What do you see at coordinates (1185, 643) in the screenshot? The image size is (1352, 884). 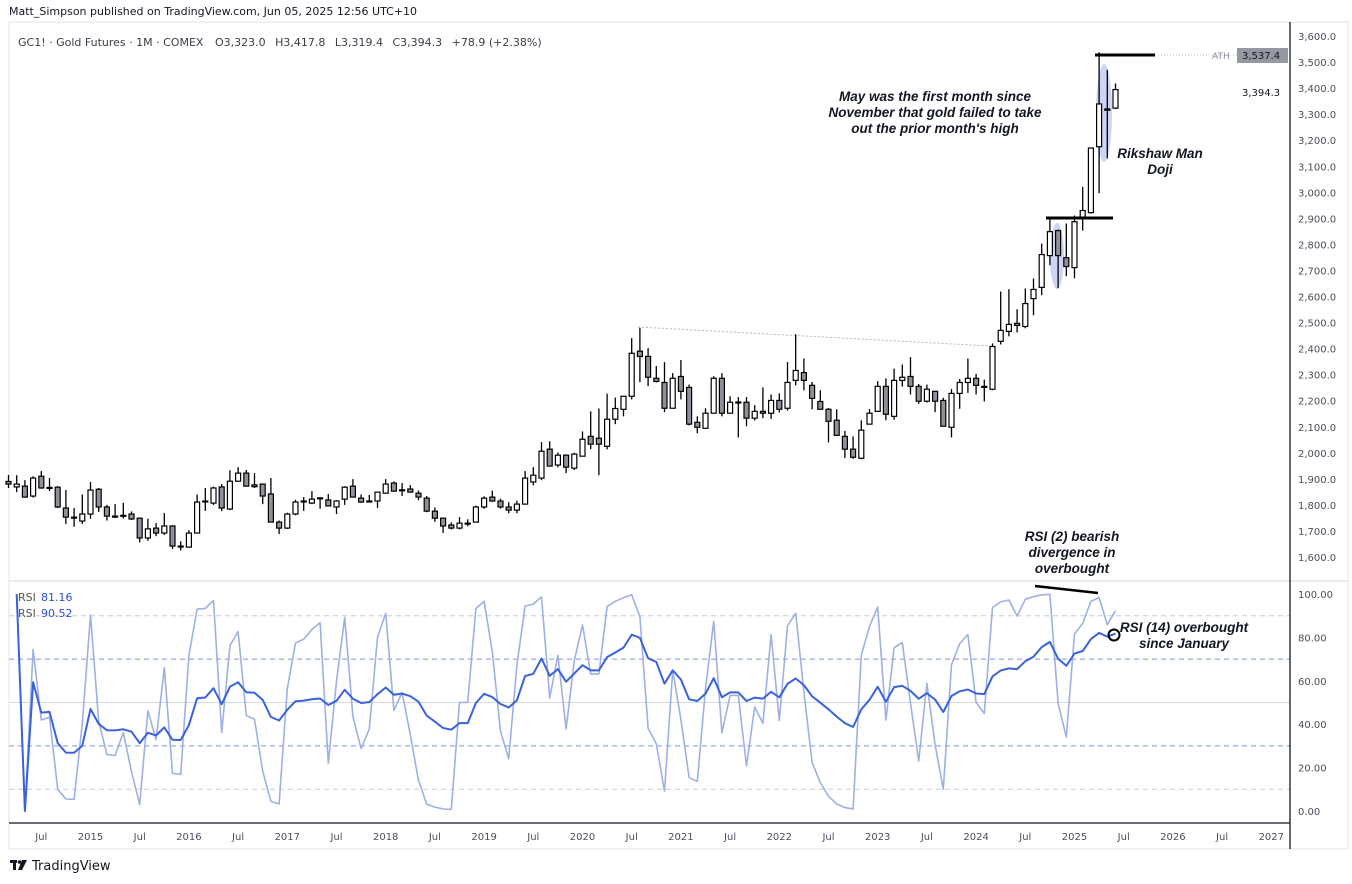 I see `annotation-line: since January` at bounding box center [1185, 643].